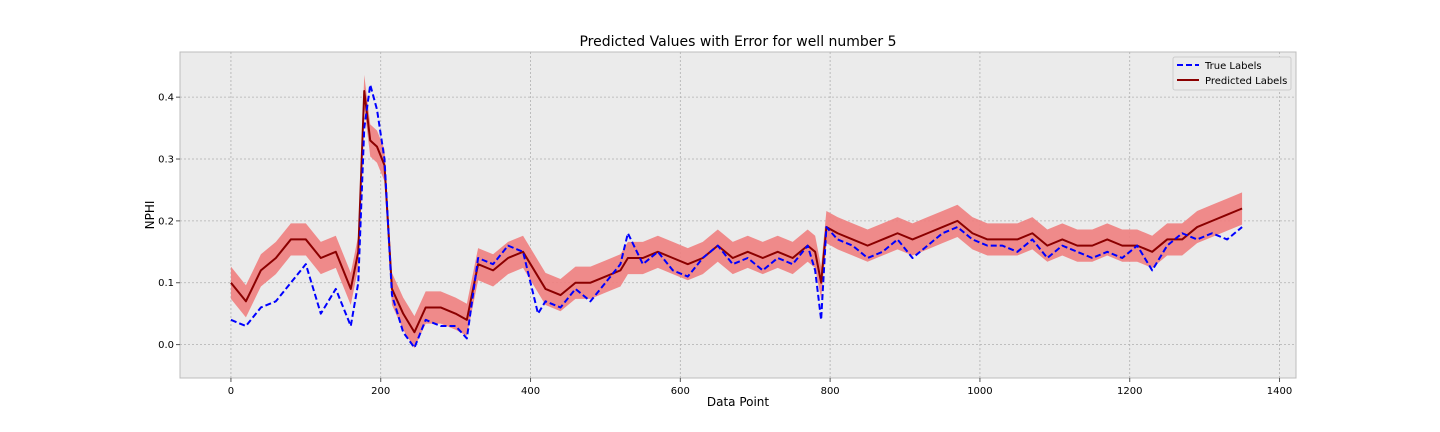  I want to click on x-tick-label: 1200, so click(1129, 391).